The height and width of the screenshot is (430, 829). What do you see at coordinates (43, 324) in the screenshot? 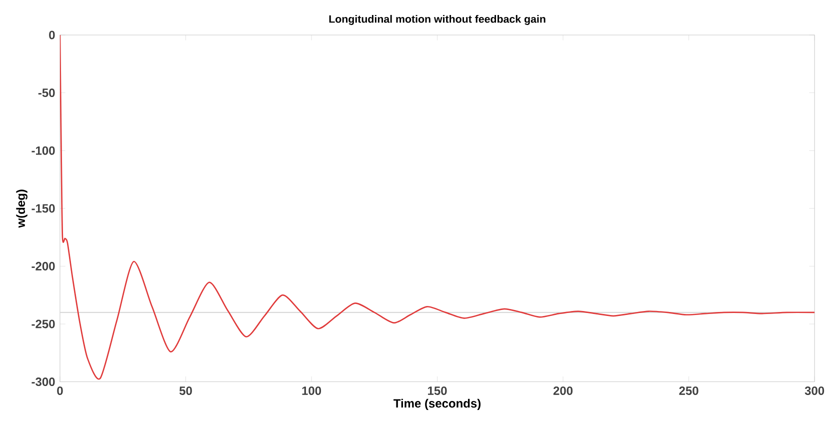
I see `y-tick-label: -250` at bounding box center [43, 324].